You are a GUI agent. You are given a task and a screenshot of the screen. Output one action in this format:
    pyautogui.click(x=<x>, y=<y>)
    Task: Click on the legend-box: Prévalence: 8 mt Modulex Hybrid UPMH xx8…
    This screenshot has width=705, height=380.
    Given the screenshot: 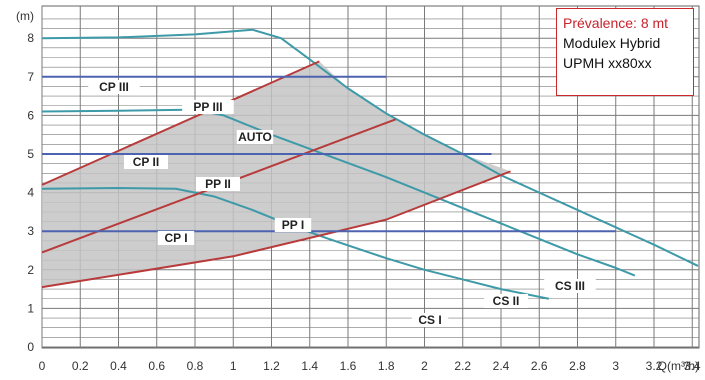 What is the action you would take?
    pyautogui.click(x=625, y=52)
    